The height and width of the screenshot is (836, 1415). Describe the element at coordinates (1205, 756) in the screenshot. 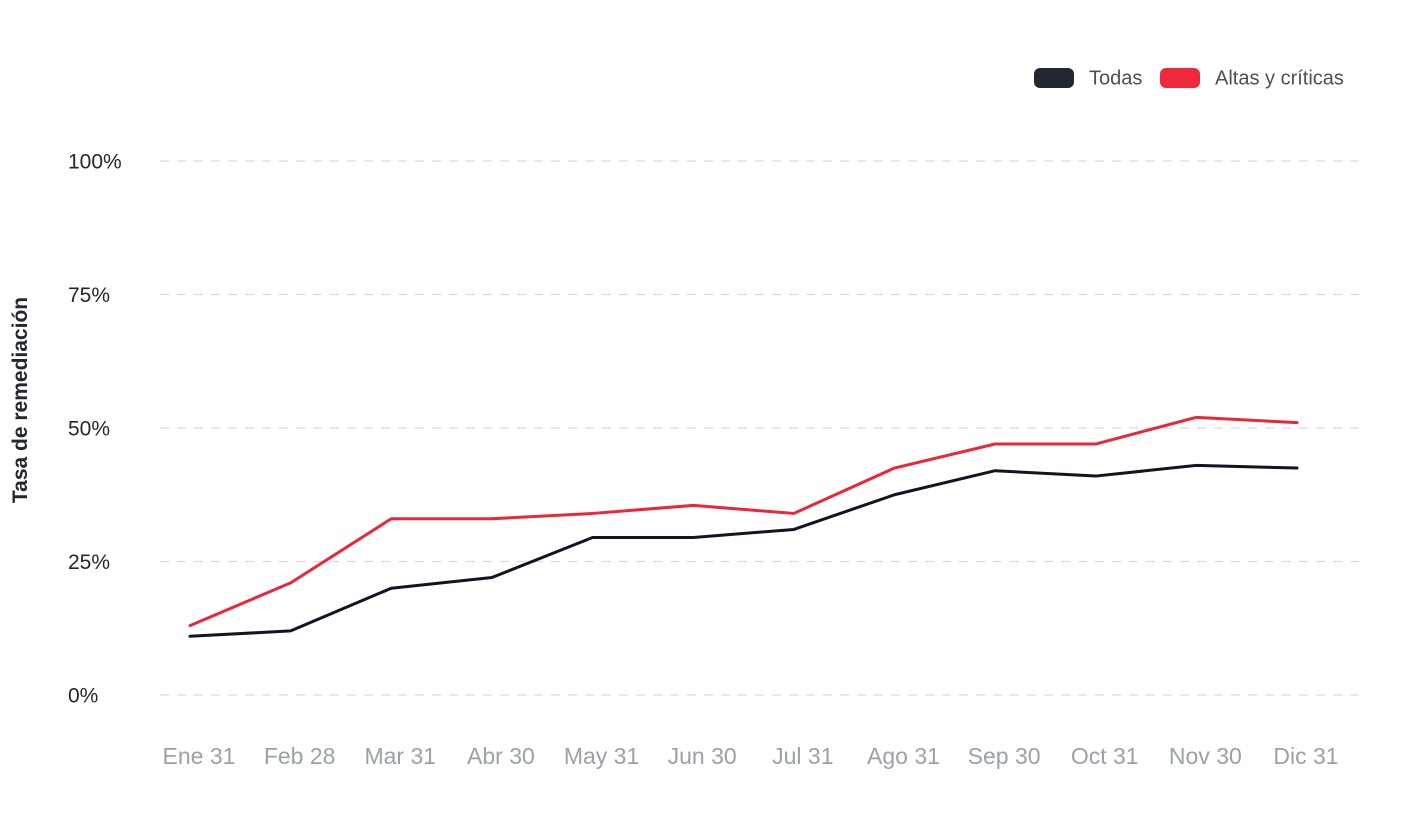

I see `x-tick-label: Nov 30` at that location.